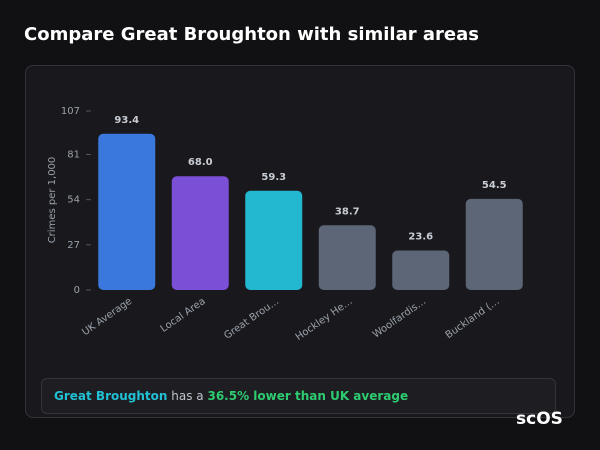 Image resolution: width=600 pixels, height=450 pixels. I want to click on y-axis-label: Crimes per 1,000, so click(52, 200).